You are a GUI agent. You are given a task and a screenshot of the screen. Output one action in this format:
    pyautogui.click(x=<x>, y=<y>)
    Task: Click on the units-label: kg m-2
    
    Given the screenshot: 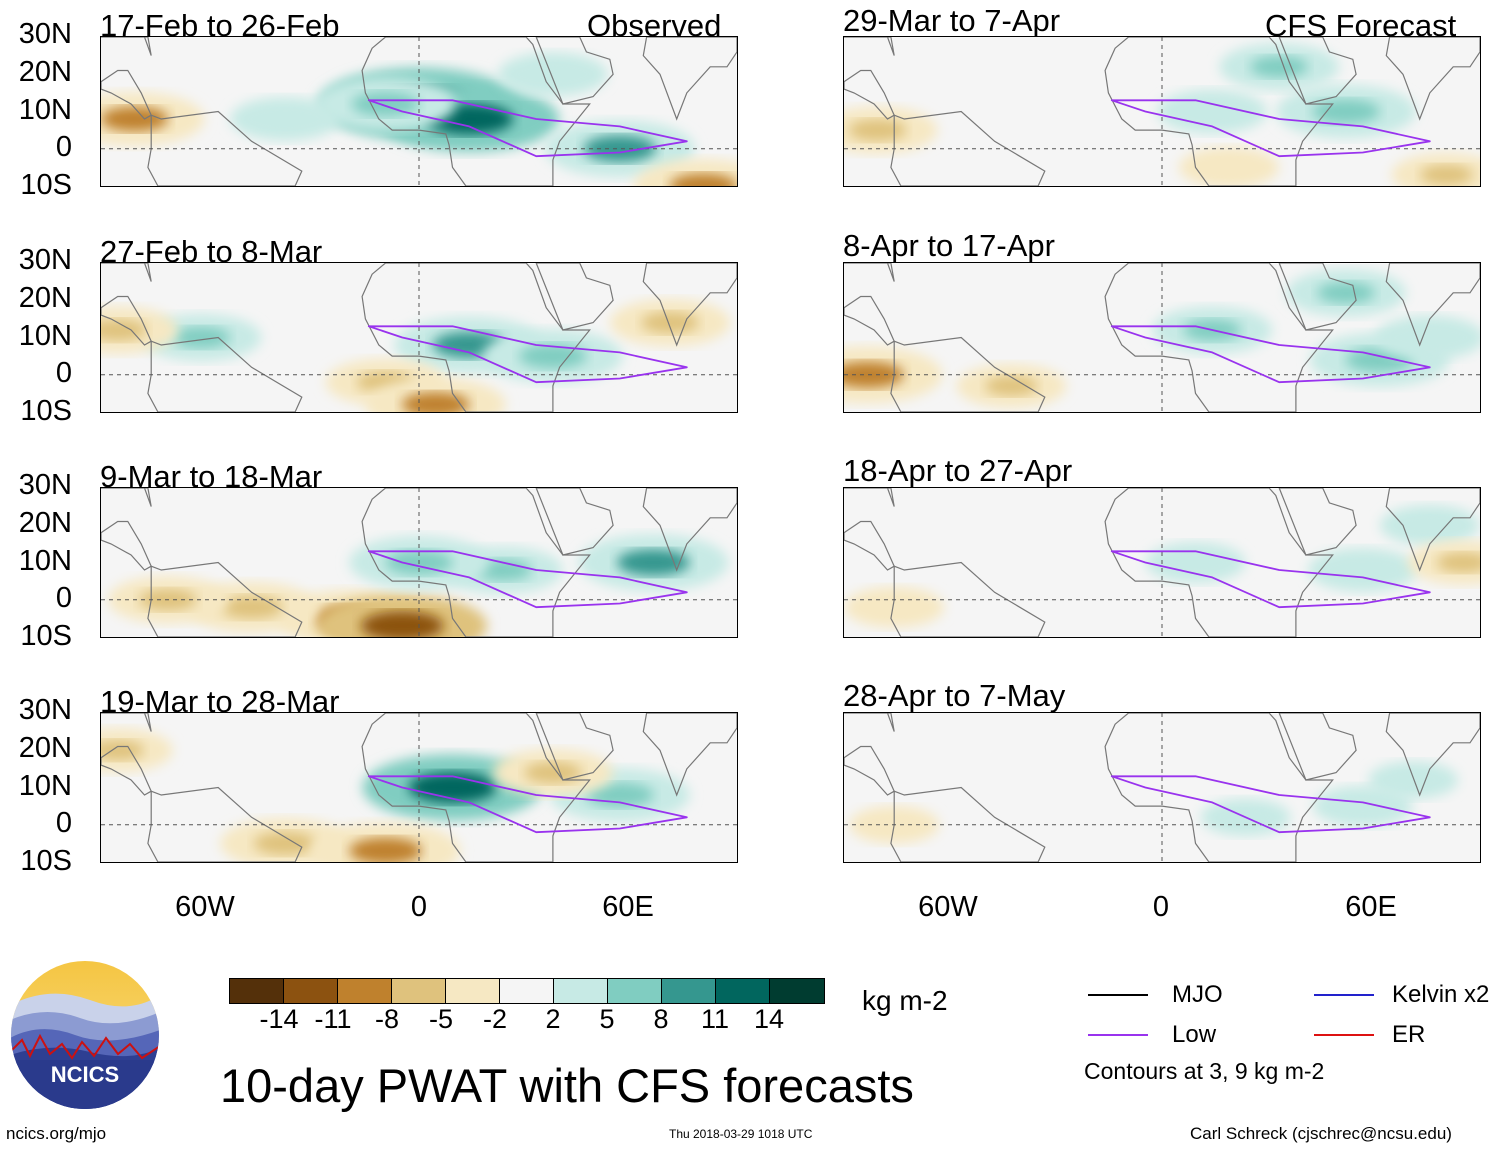 What is the action you would take?
    pyautogui.click(x=905, y=1000)
    